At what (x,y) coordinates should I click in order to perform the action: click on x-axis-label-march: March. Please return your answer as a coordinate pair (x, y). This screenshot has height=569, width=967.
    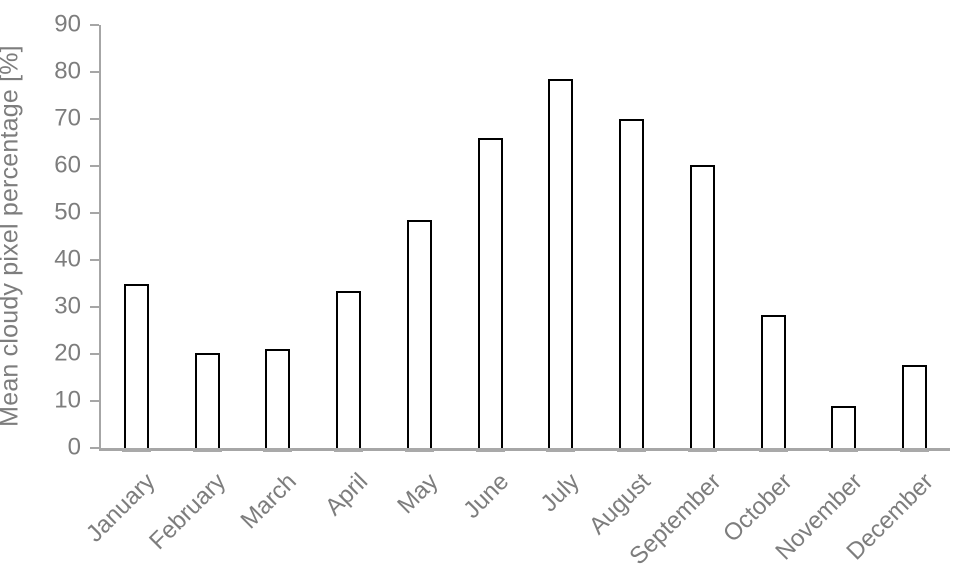
    Looking at the image, I should click on (268, 501).